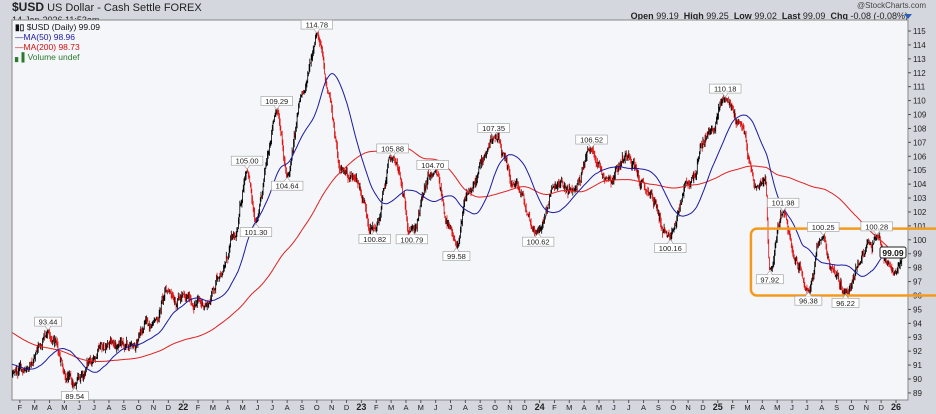 This screenshot has height=414, width=936. What do you see at coordinates (28, 7) in the screenshot?
I see `symbol: $USD` at bounding box center [28, 7].